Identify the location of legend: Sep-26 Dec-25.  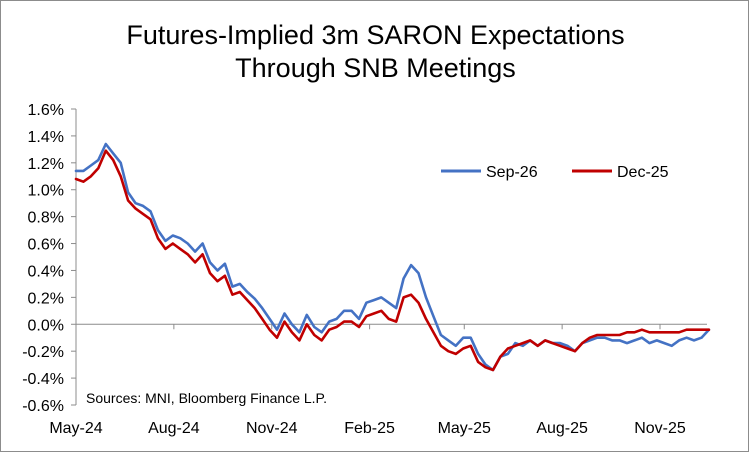
(555, 172).